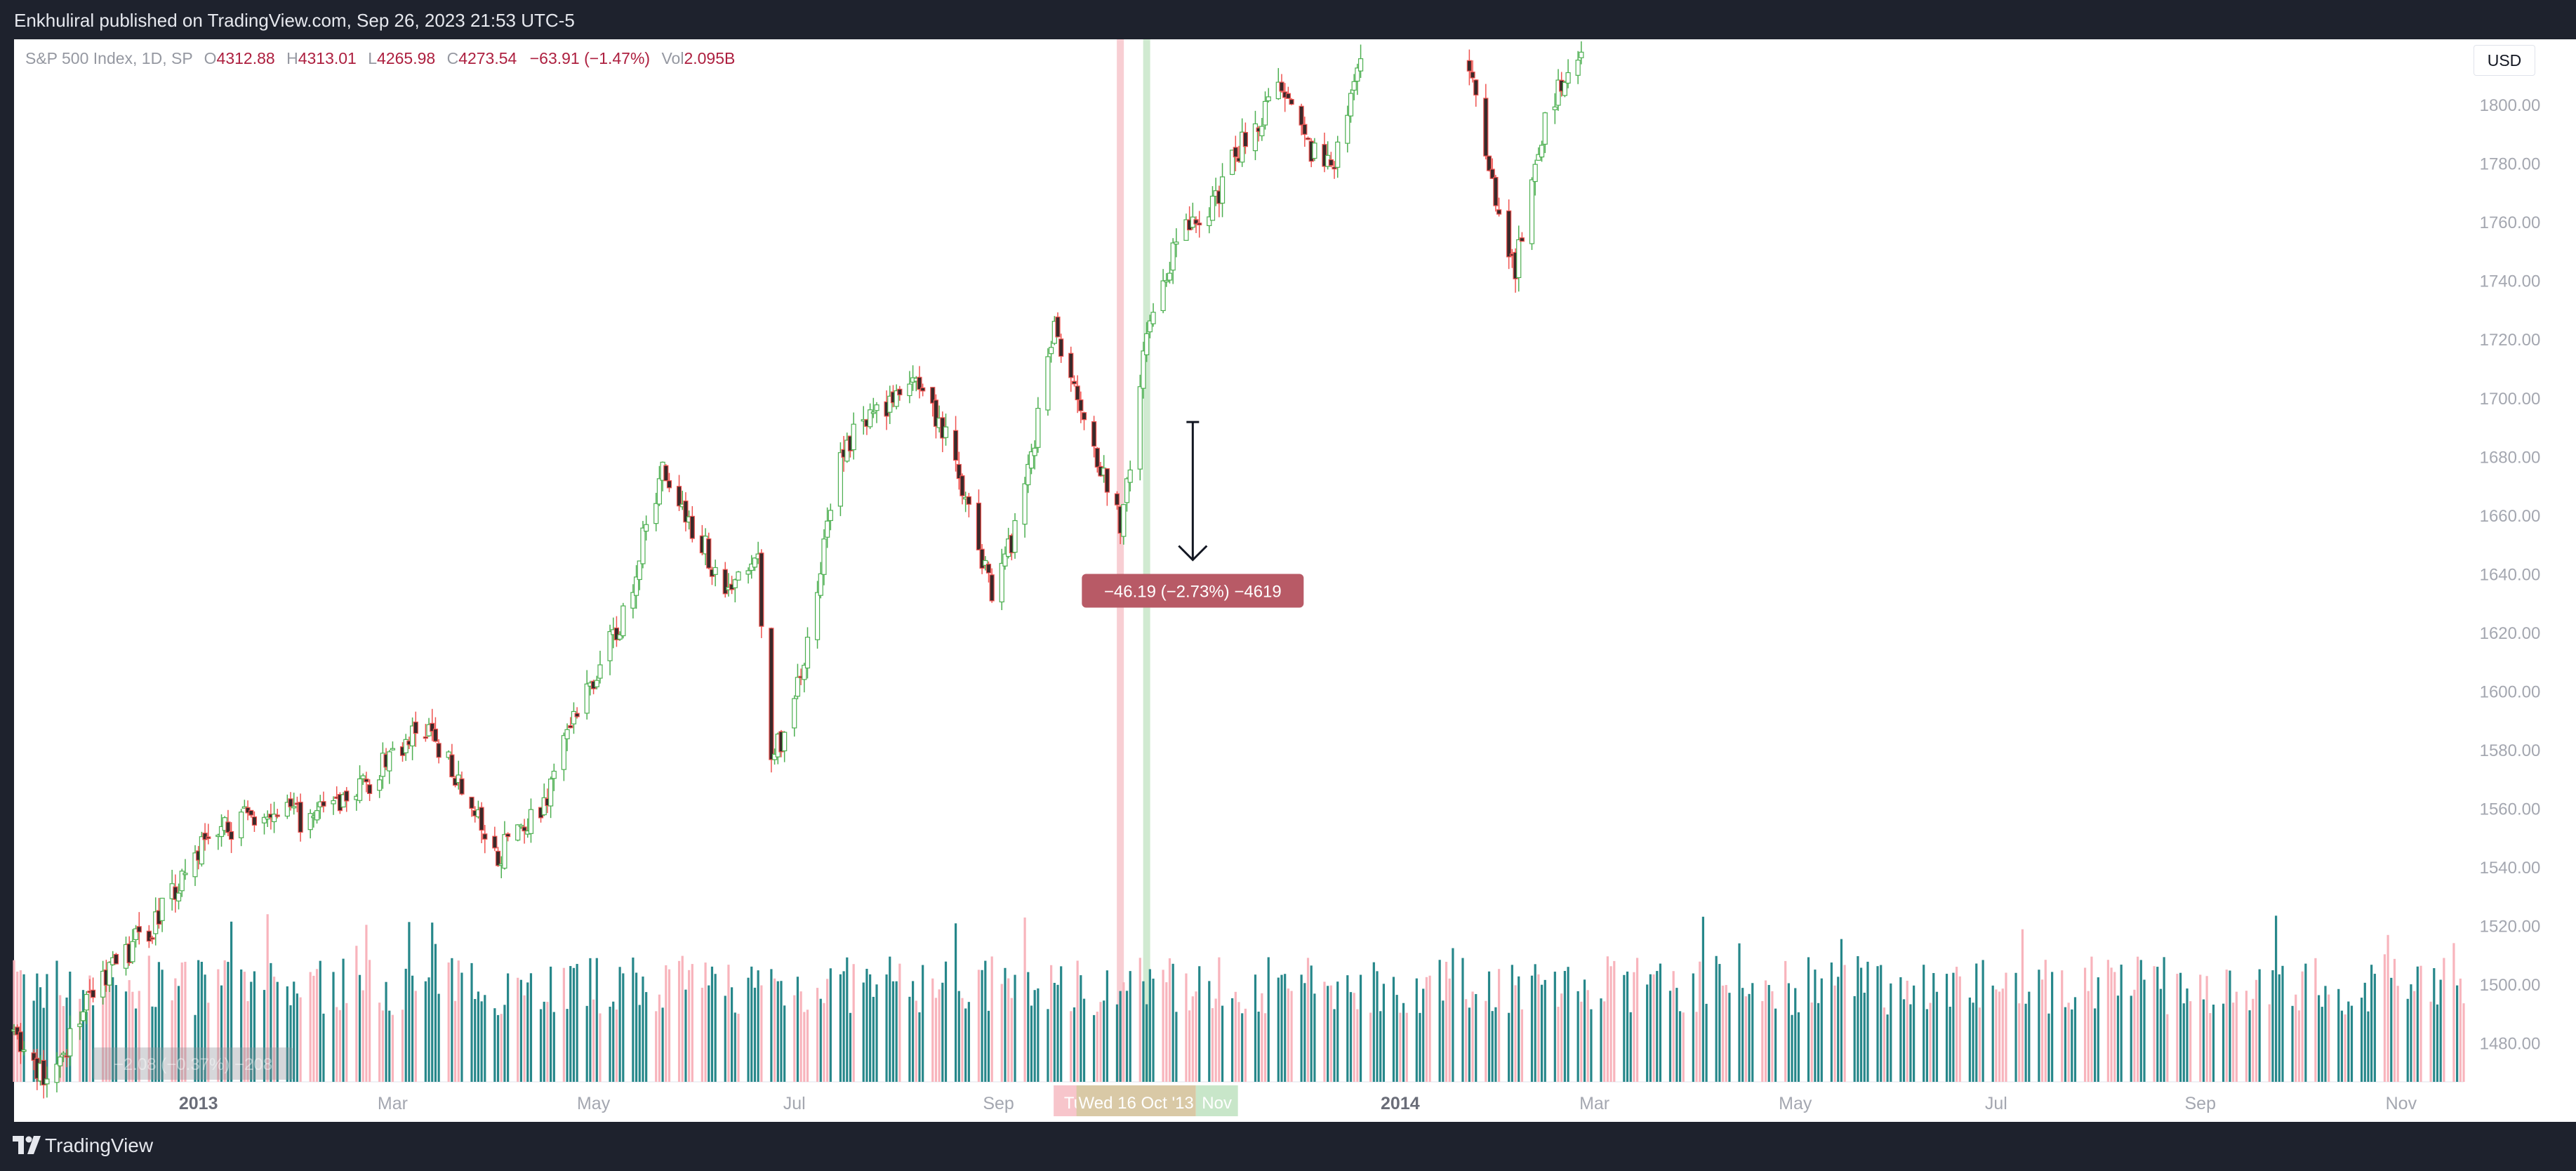 The height and width of the screenshot is (1171, 2576). I want to click on time-tick-label: Mar, so click(1594, 1103).